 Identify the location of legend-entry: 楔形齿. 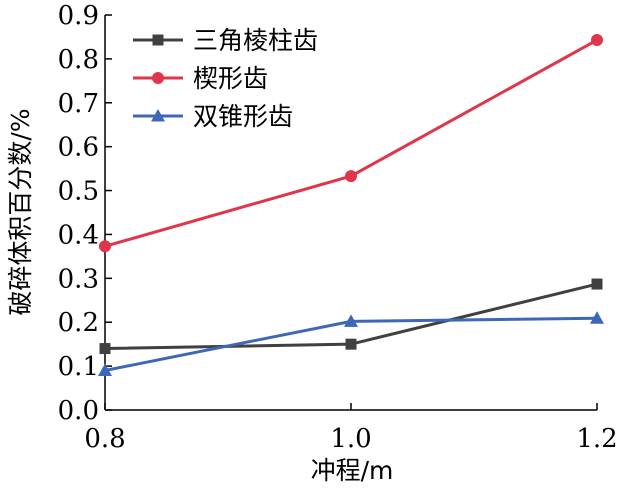
(200, 78).